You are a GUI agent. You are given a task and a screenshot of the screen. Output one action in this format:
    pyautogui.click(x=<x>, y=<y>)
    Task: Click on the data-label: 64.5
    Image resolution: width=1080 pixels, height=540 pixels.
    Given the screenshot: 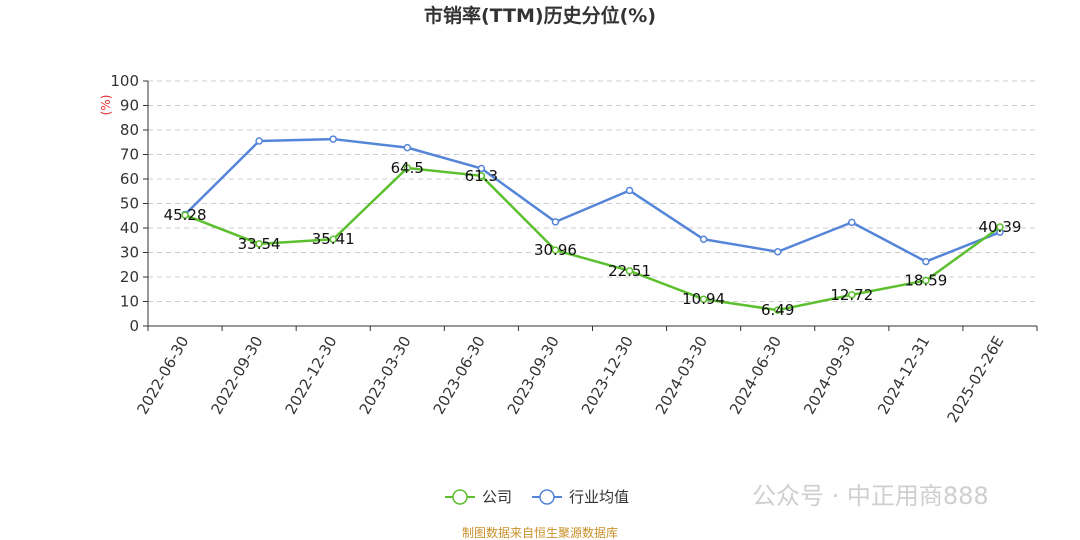 What is the action you would take?
    pyautogui.click(x=407, y=168)
    